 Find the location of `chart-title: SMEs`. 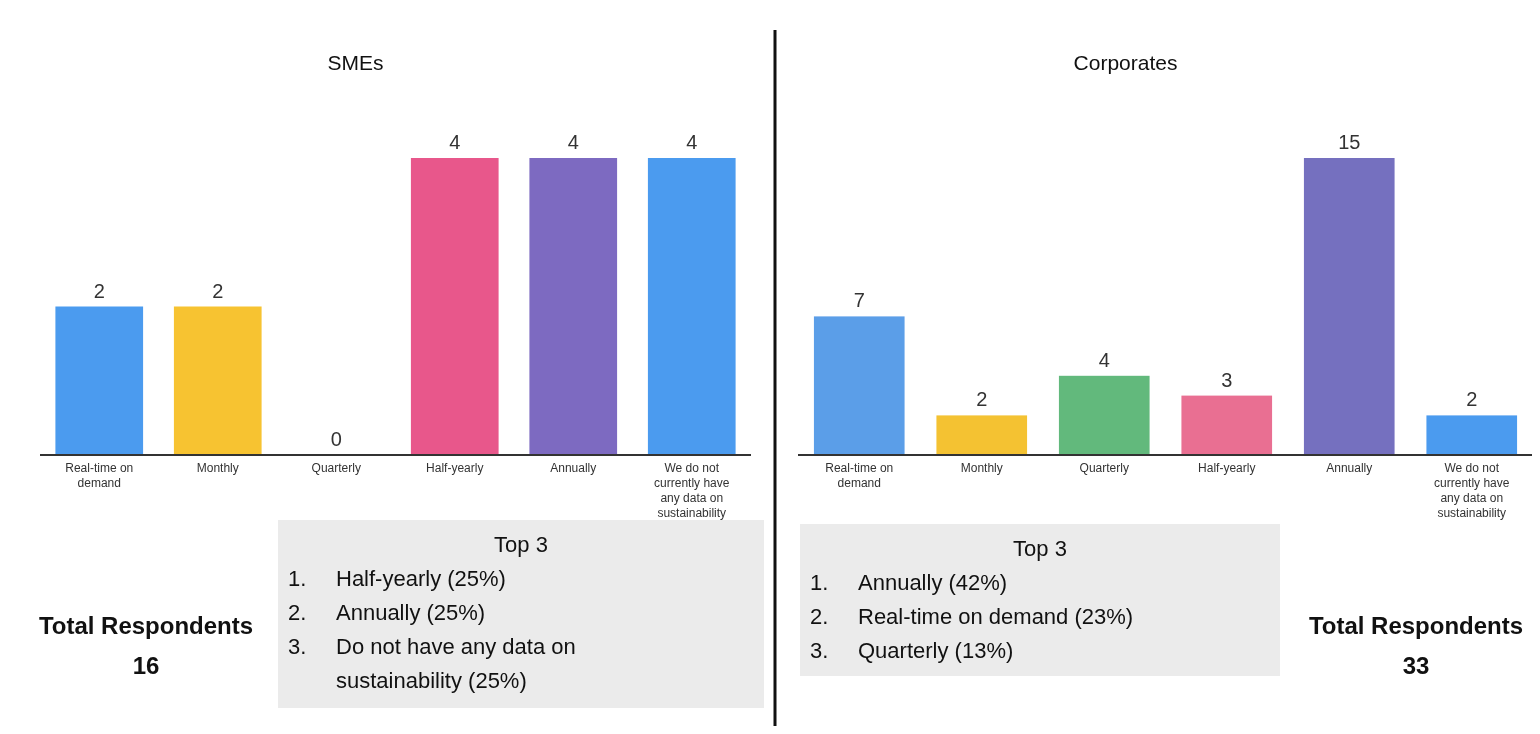

chart-title: SMEs is located at coordinates (355, 62).